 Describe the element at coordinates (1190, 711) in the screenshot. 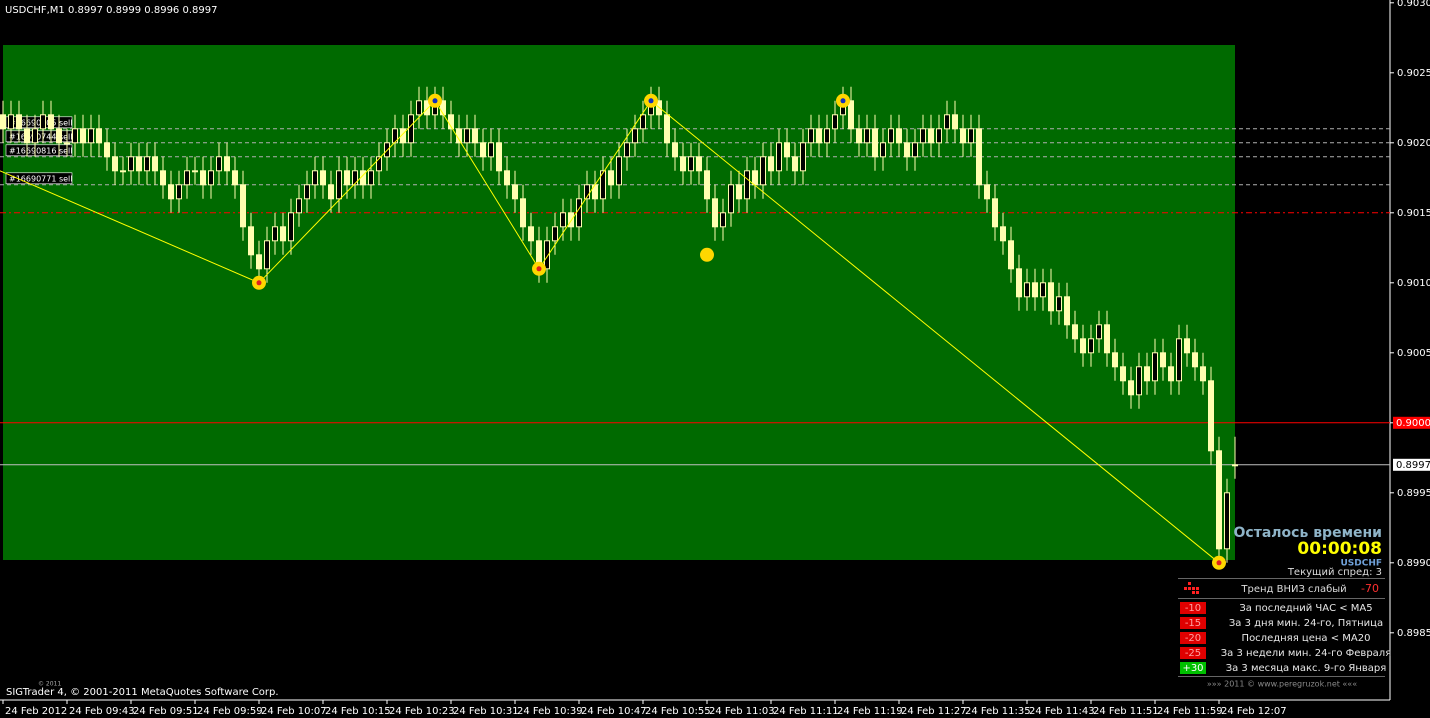

I see `x-tick-label: 24 Feb 11:59` at that location.